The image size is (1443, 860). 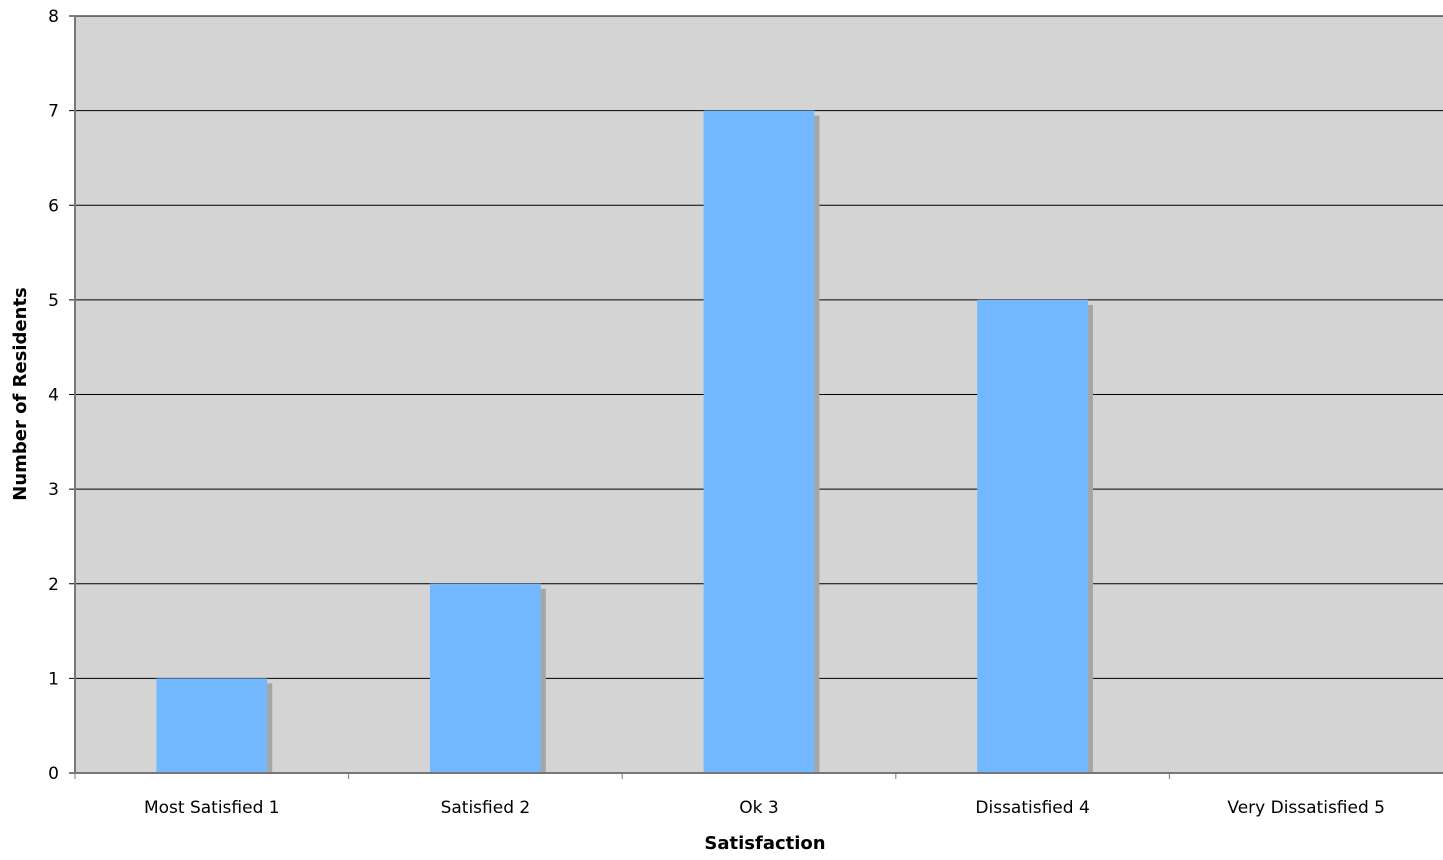 What do you see at coordinates (212, 808) in the screenshot?
I see `x-tick-label: Most Satisfied 1` at bounding box center [212, 808].